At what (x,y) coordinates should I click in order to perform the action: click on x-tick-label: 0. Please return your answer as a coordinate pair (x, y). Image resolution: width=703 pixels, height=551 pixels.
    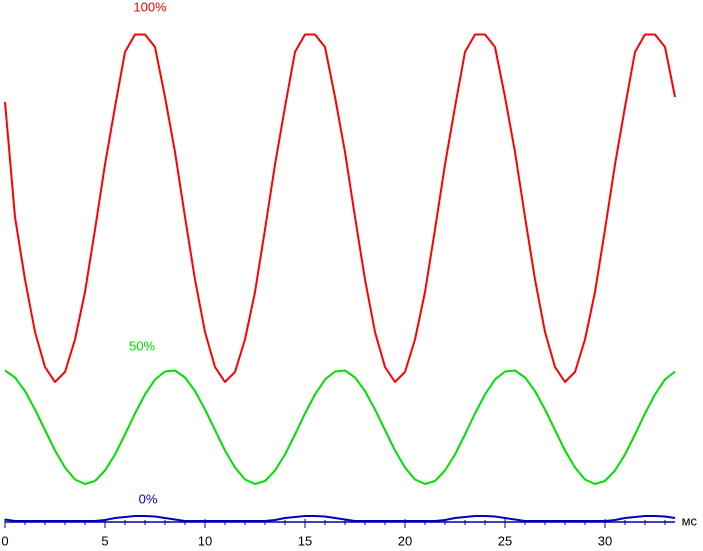
    Looking at the image, I should click on (4, 540).